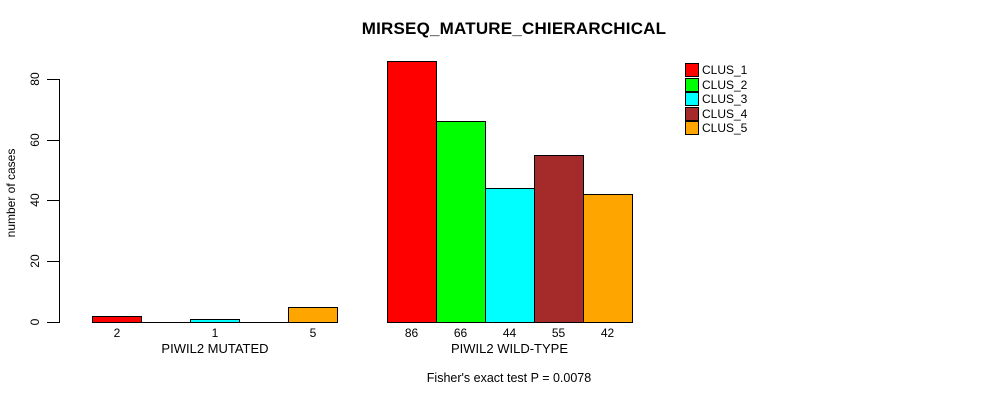 The image size is (990, 400). What do you see at coordinates (725, 84) in the screenshot?
I see `legend-label: CLUS_2` at bounding box center [725, 84].